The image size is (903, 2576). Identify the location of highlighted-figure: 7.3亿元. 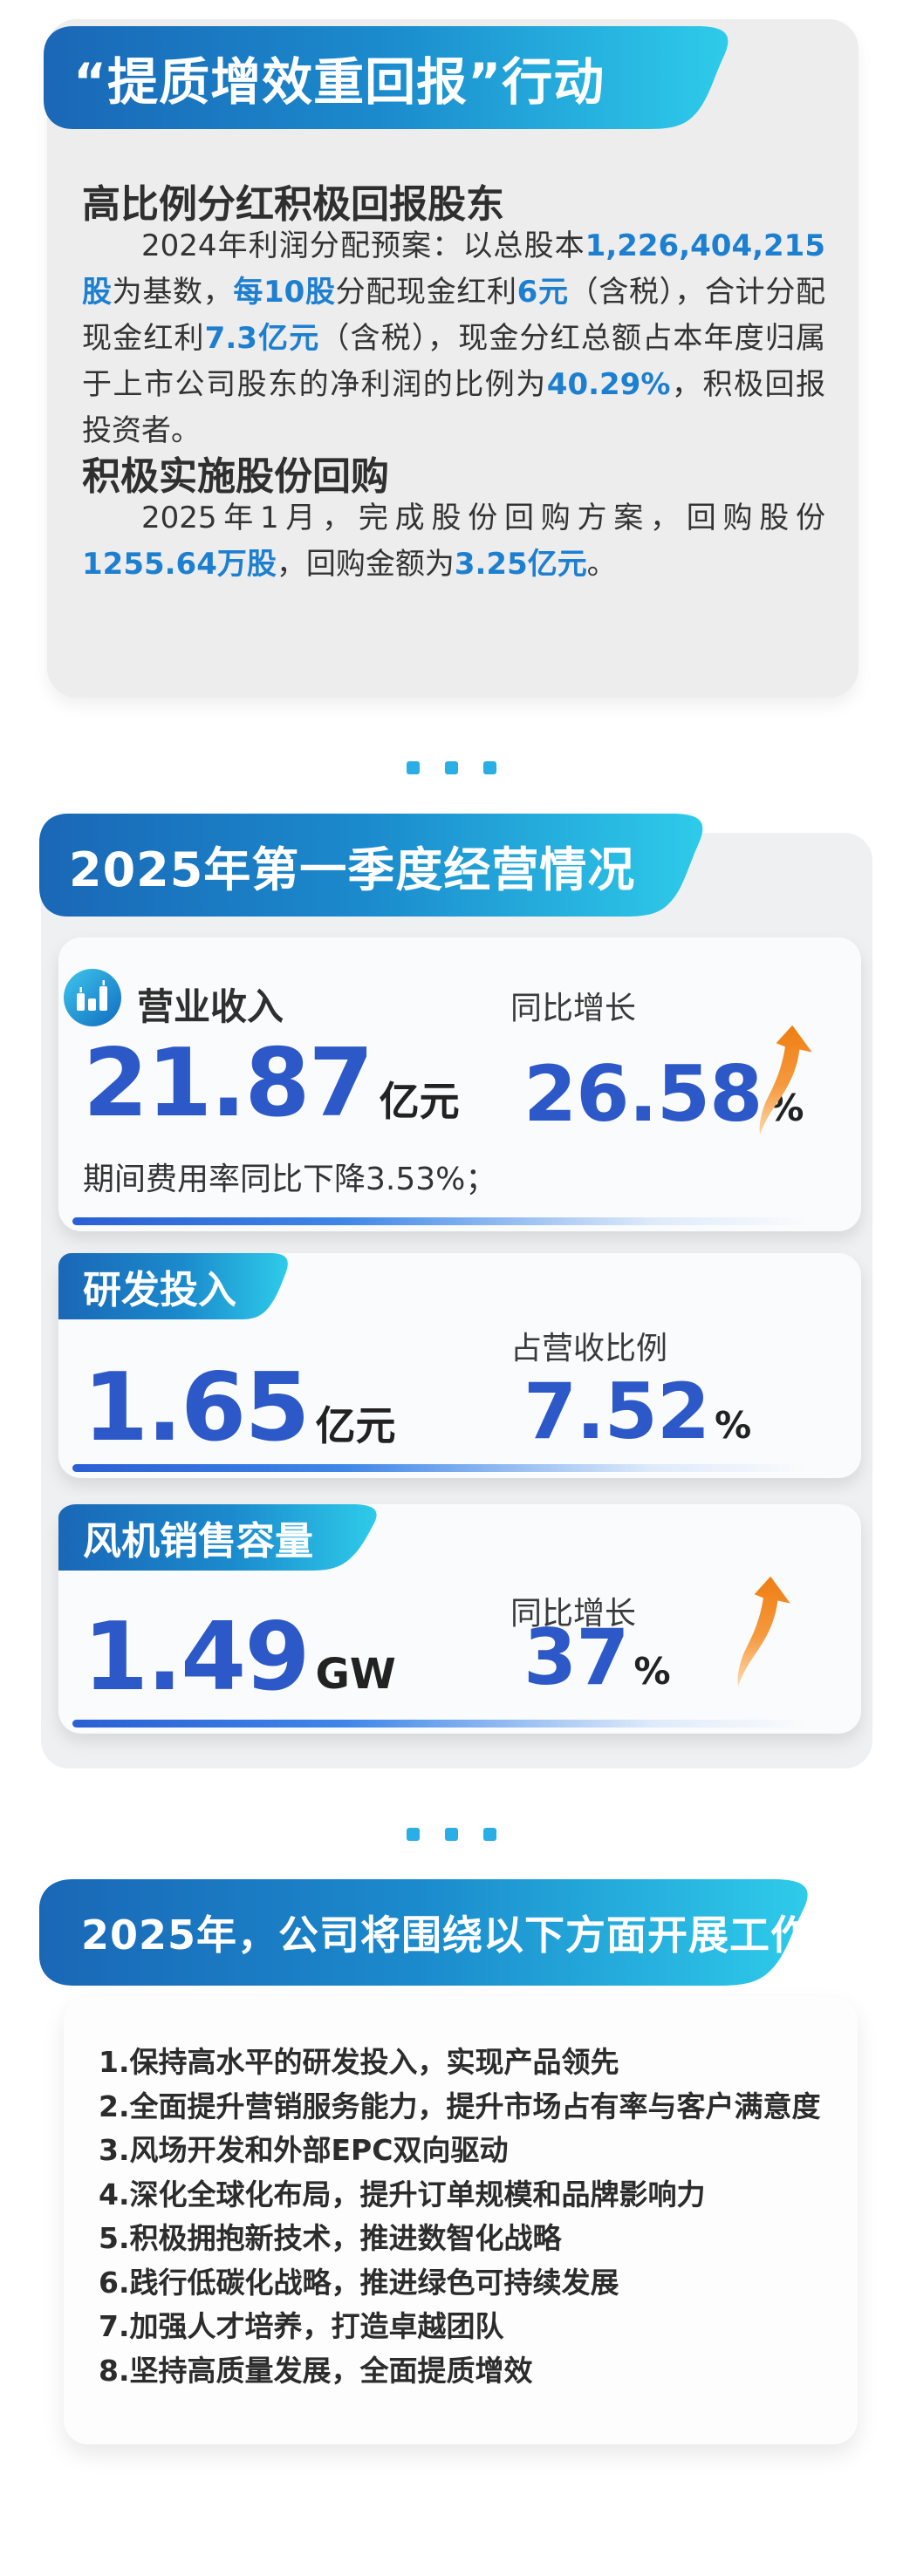
(262, 338).